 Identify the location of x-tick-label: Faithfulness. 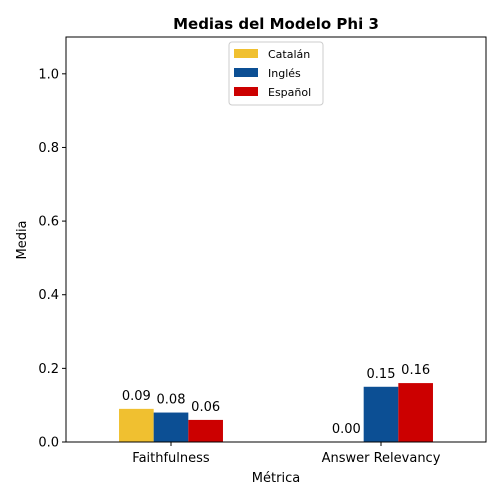
(171, 458).